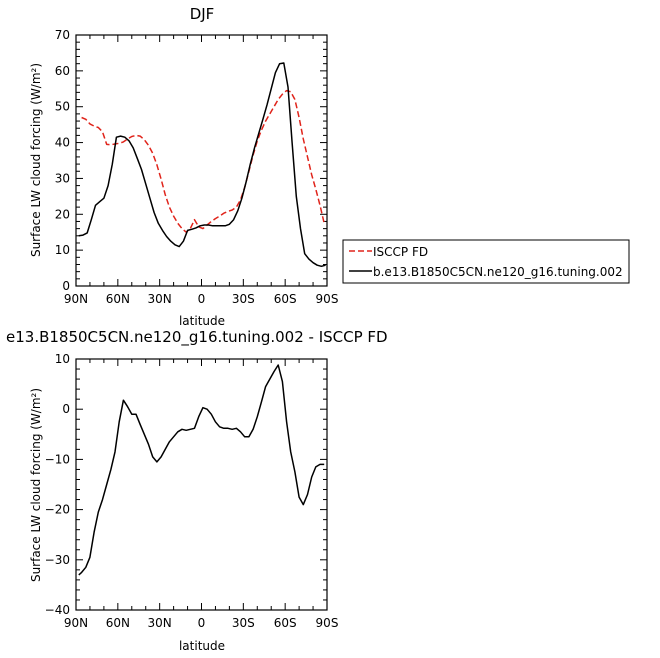 Image resolution: width=660 pixels, height=658 pixels. What do you see at coordinates (62, 107) in the screenshot?
I see `y-tick-label: 50` at bounding box center [62, 107].